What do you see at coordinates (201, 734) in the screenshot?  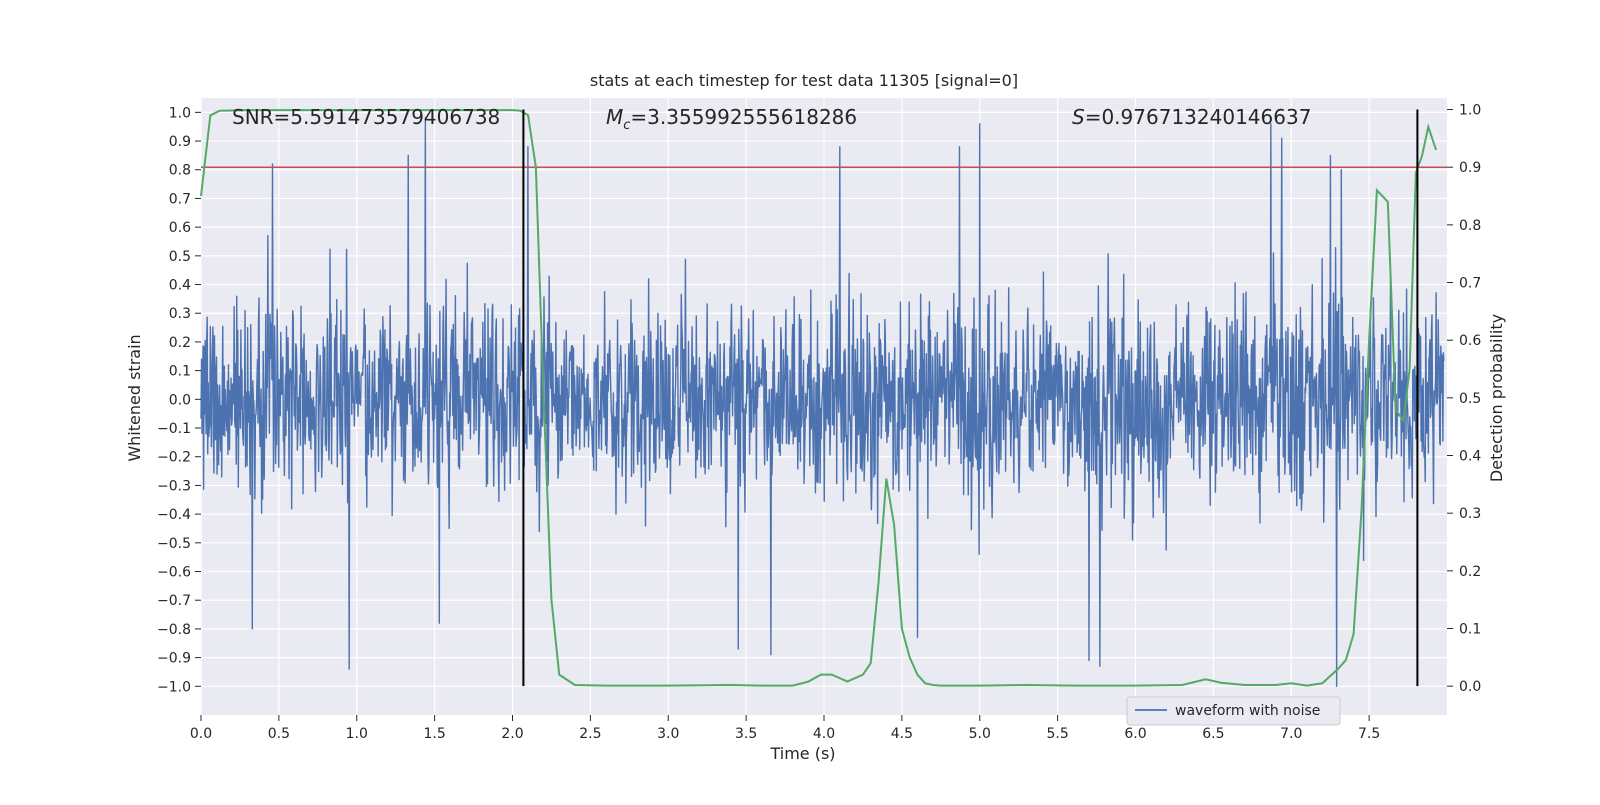 I see `x-tick-label: 0.0` at bounding box center [201, 734].